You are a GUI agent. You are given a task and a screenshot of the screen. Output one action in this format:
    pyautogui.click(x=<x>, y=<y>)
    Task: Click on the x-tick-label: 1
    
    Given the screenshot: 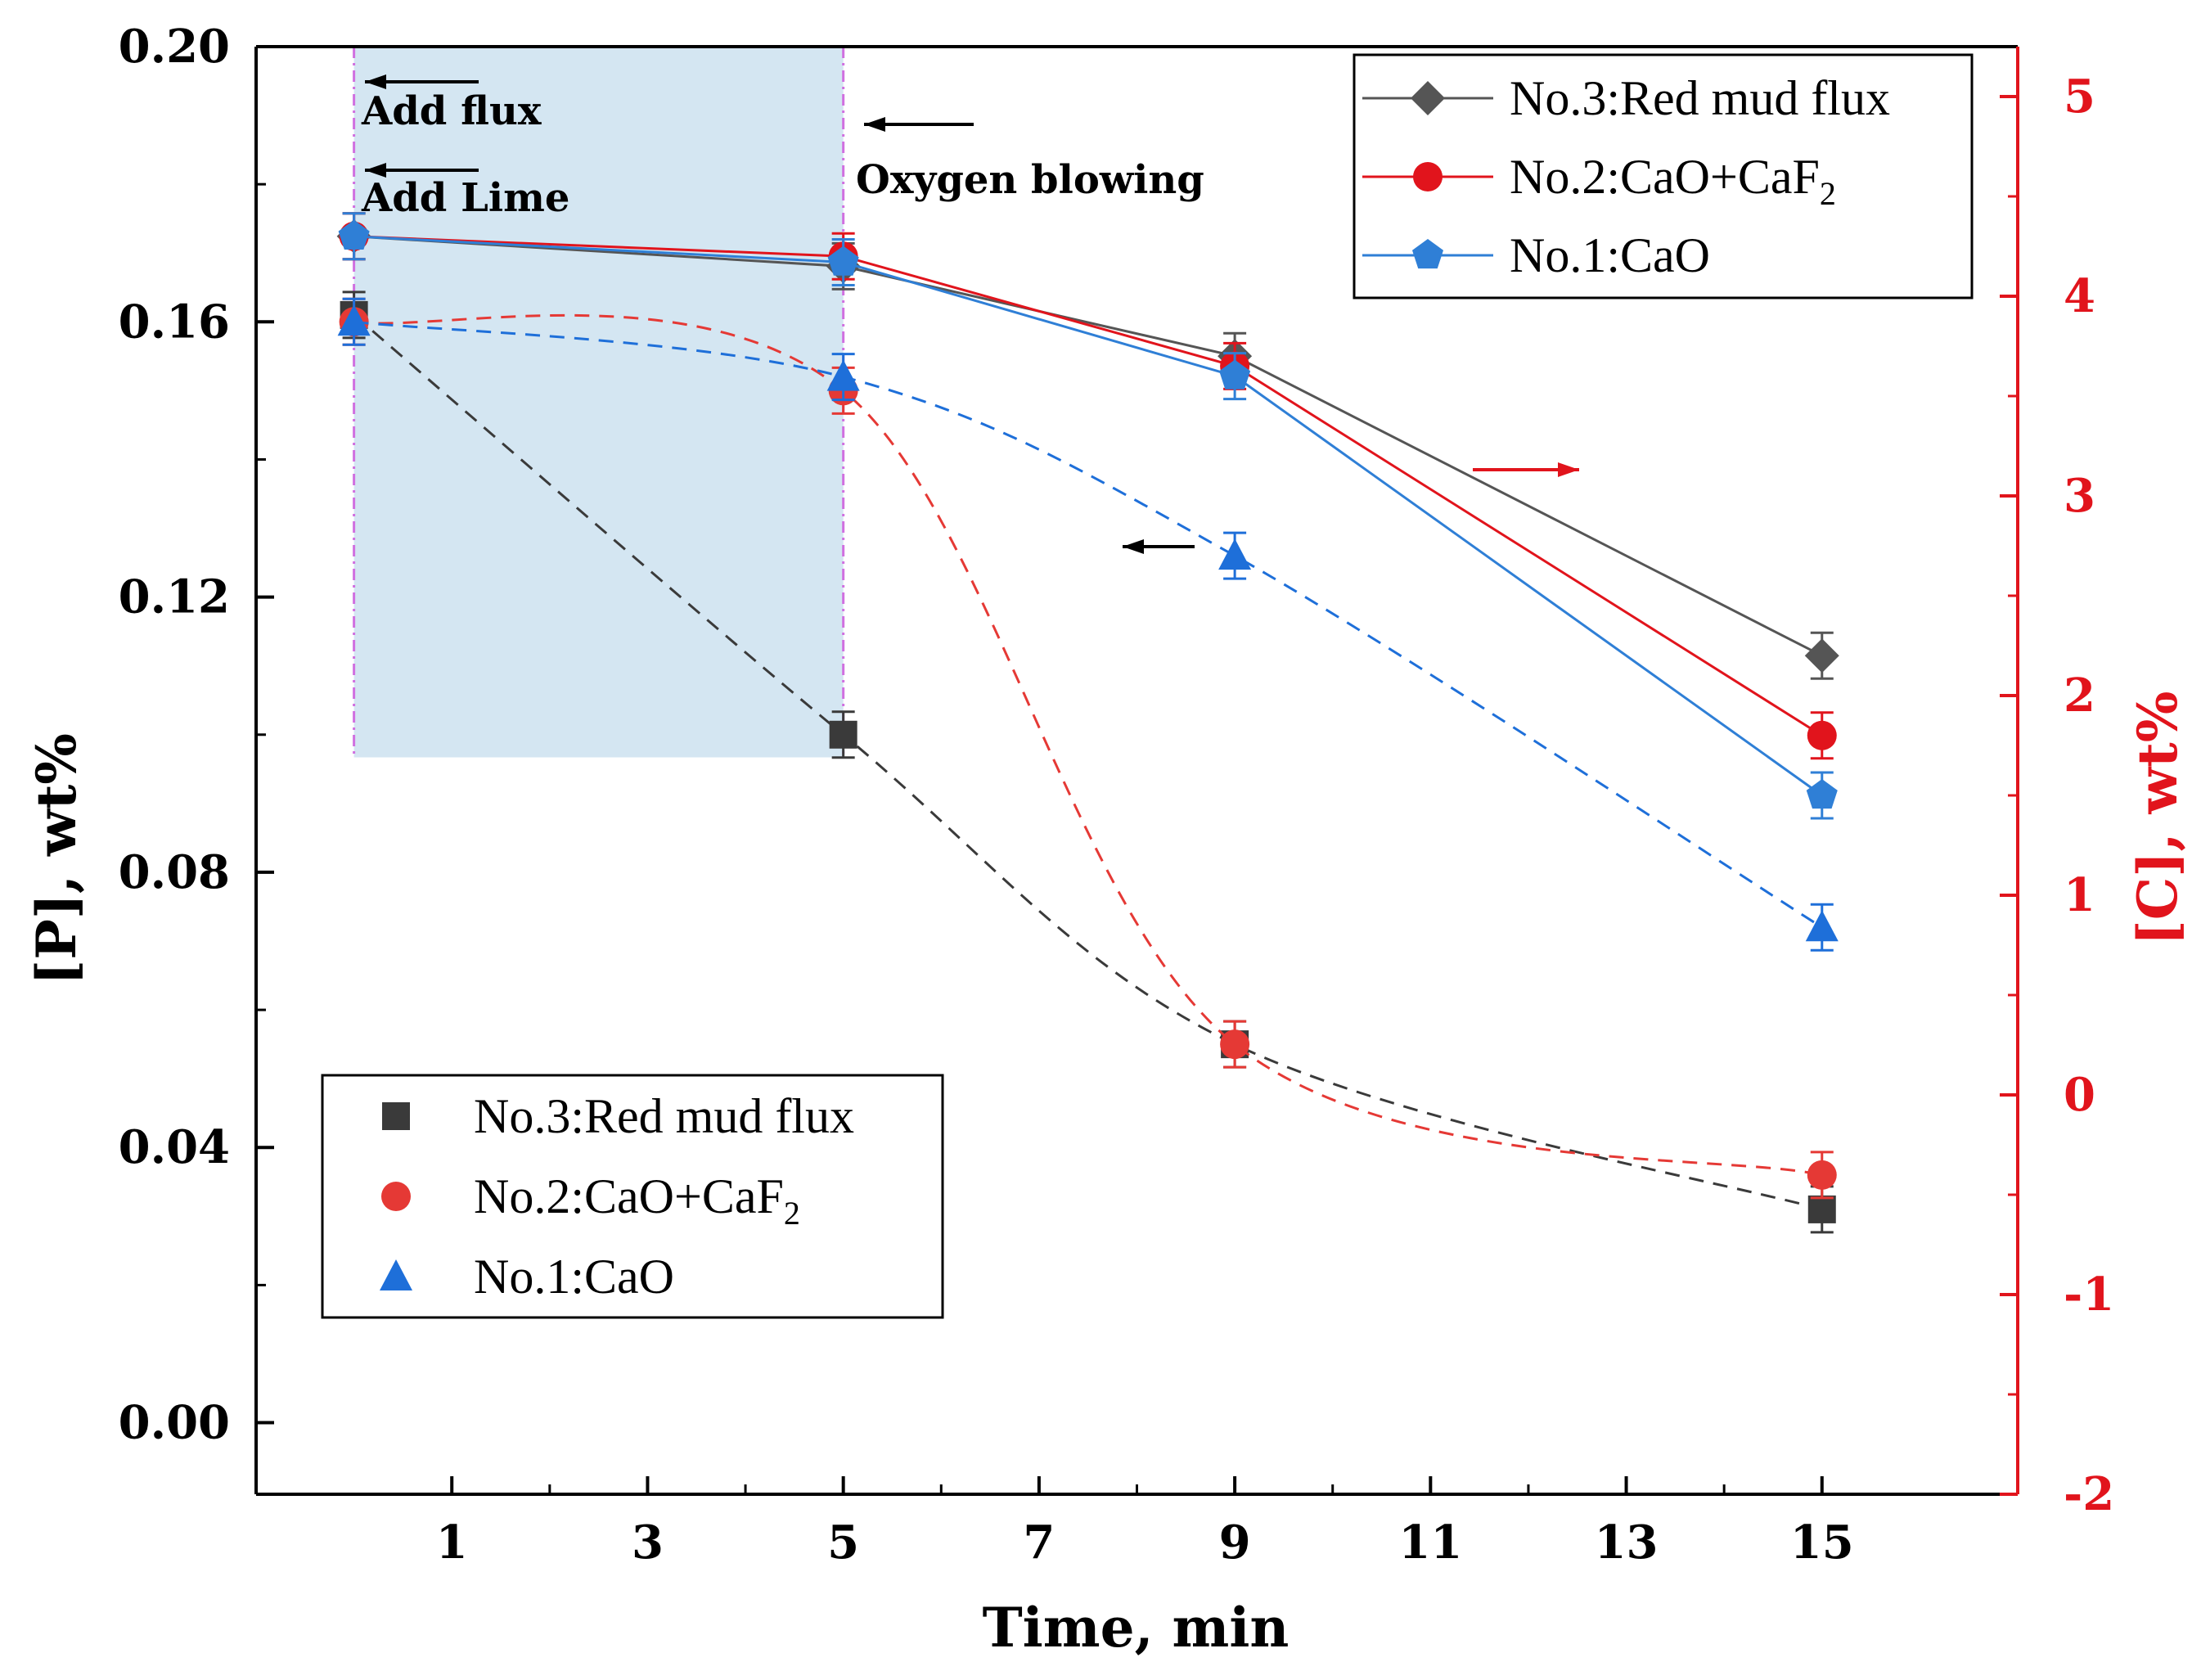 What is the action you would take?
    pyautogui.click(x=452, y=1543)
    